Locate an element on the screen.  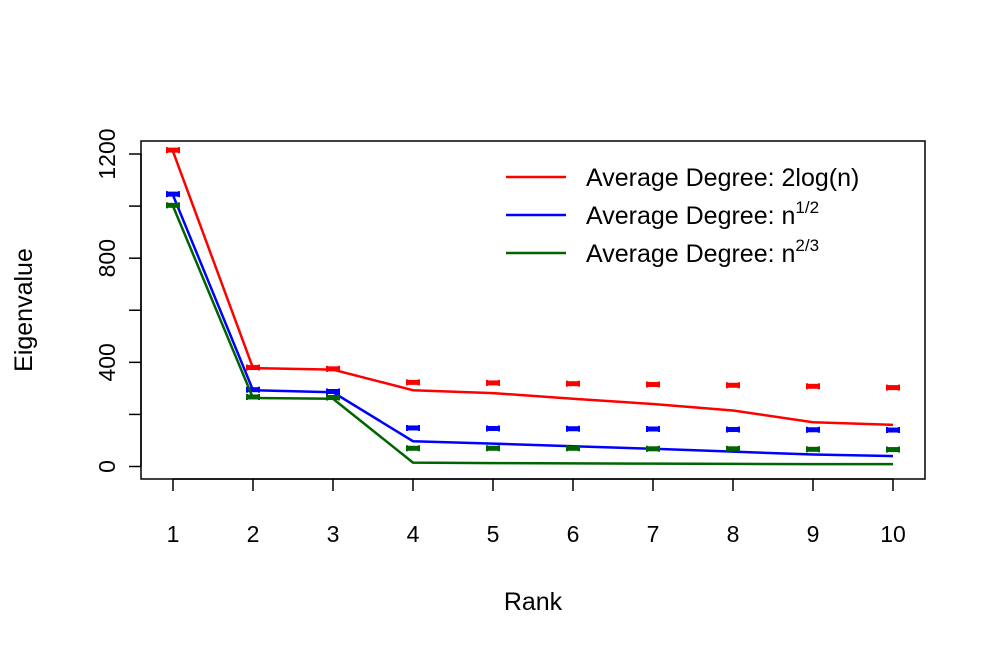
x-tick-label: 4 is located at coordinates (413, 534).